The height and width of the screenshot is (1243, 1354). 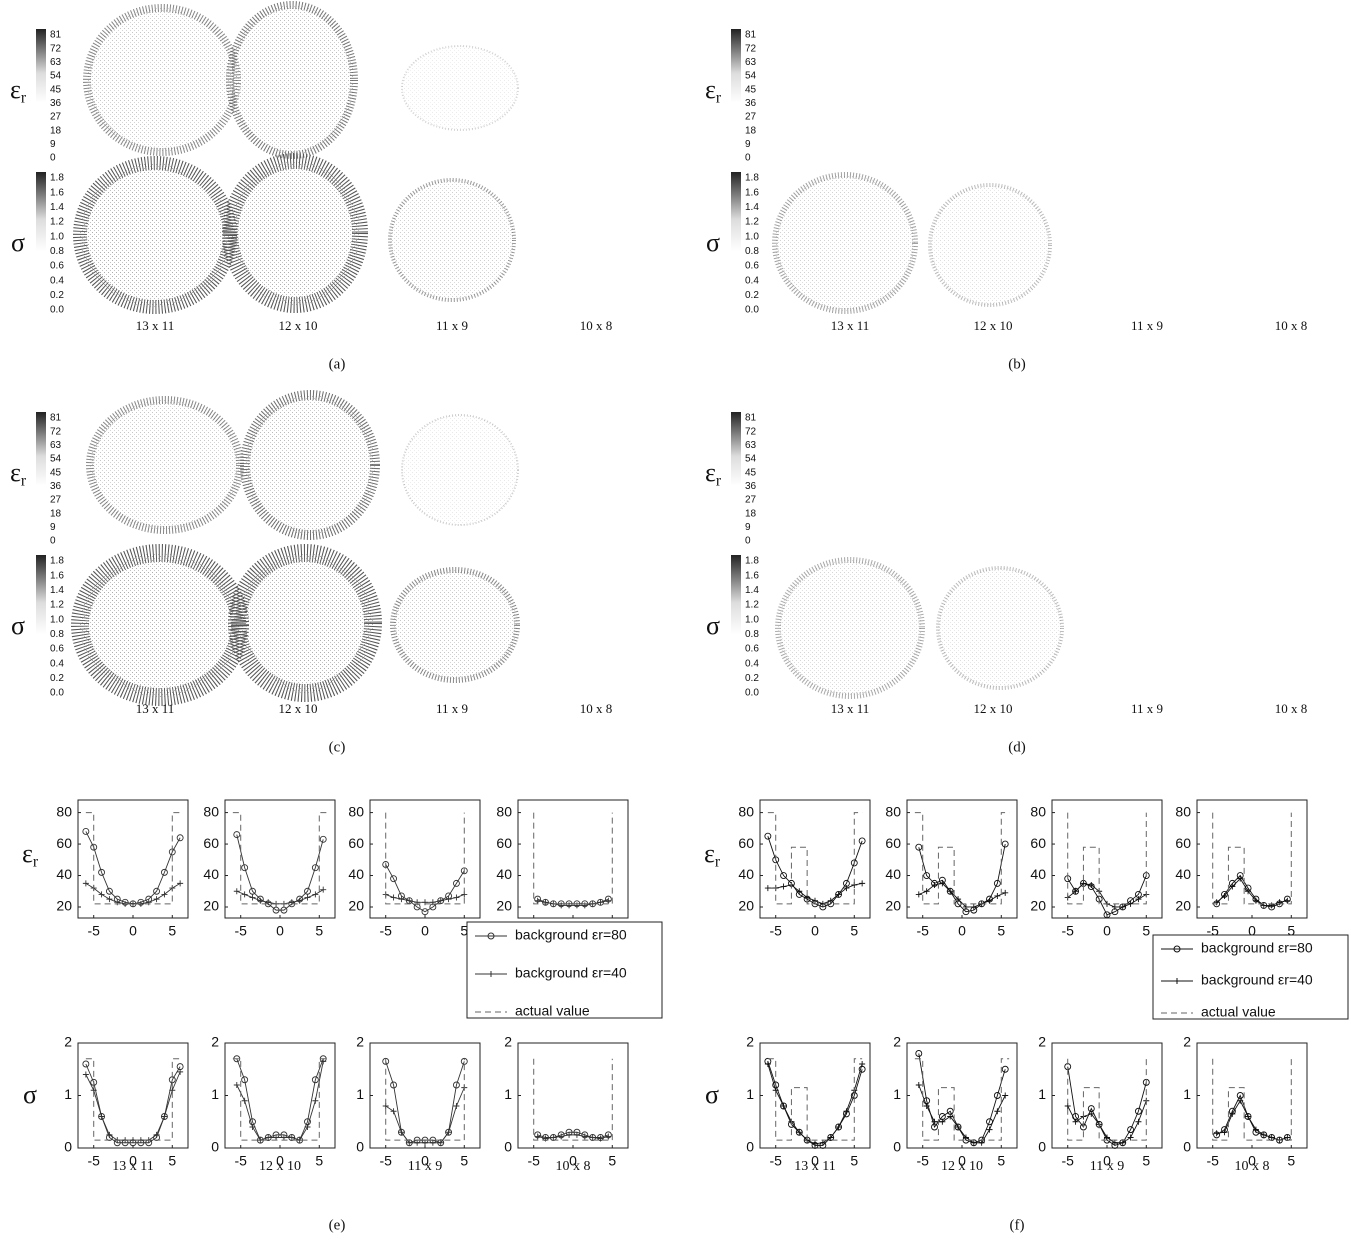 I want to click on colorbar, so click(x=736, y=449).